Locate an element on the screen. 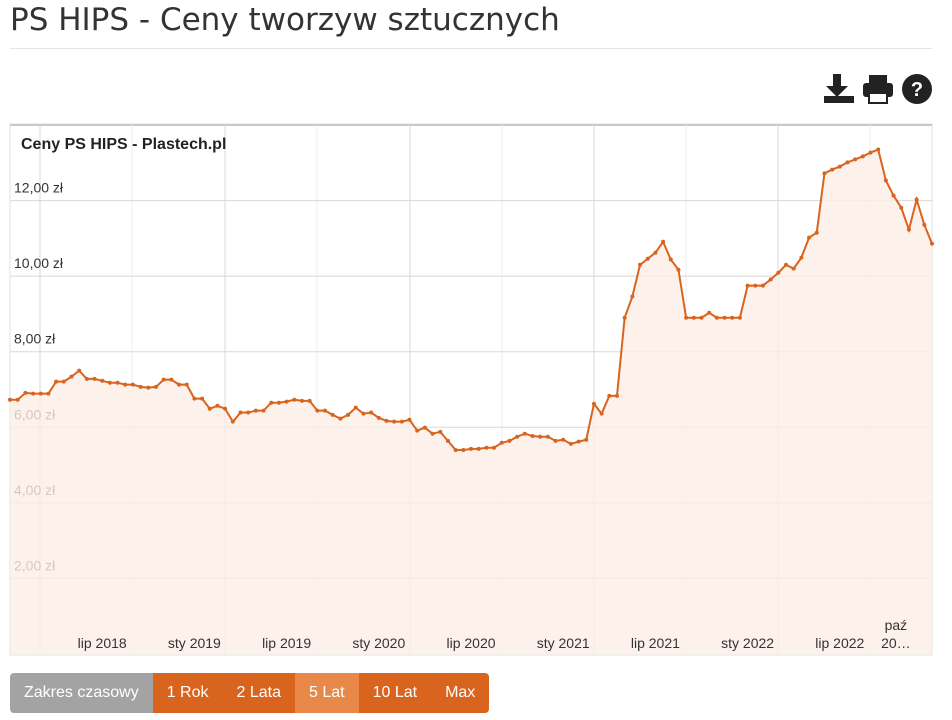 Image resolution: width=952 pixels, height=720 pixels. range-selector: Zakres czasowy 1 Rok 2 Lata 5 Lat 10 Lat Max is located at coordinates (250, 693).